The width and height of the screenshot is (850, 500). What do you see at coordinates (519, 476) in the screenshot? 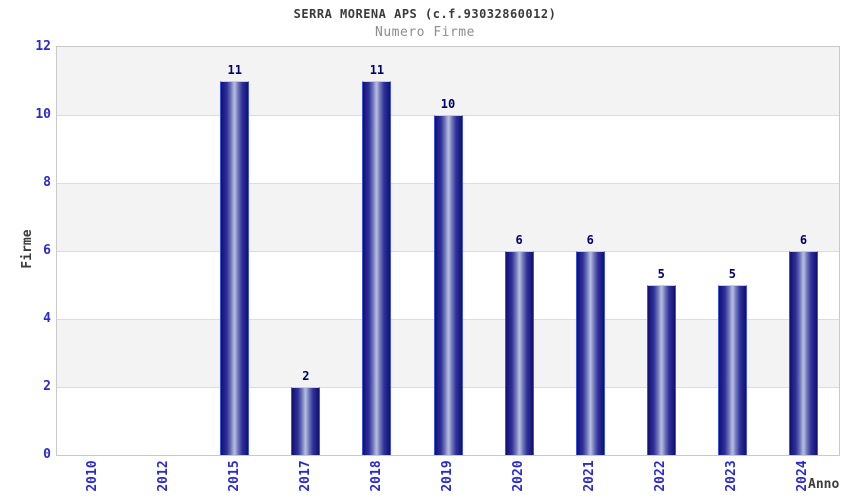
I see `x-tick-label: 2020` at bounding box center [519, 476].